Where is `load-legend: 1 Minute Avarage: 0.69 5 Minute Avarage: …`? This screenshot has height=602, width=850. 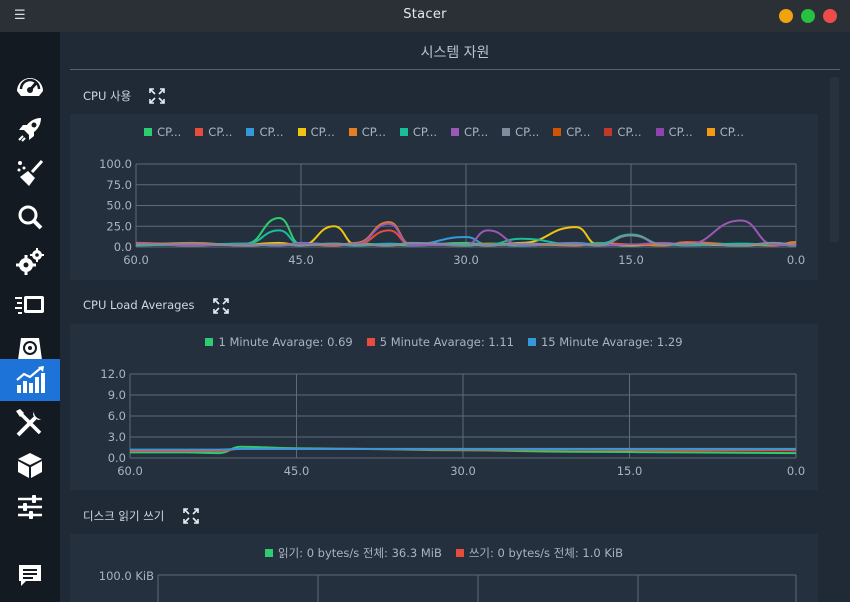 load-legend: 1 Minute Avarage: 0.69 5 Minute Avarage: … is located at coordinates (444, 342).